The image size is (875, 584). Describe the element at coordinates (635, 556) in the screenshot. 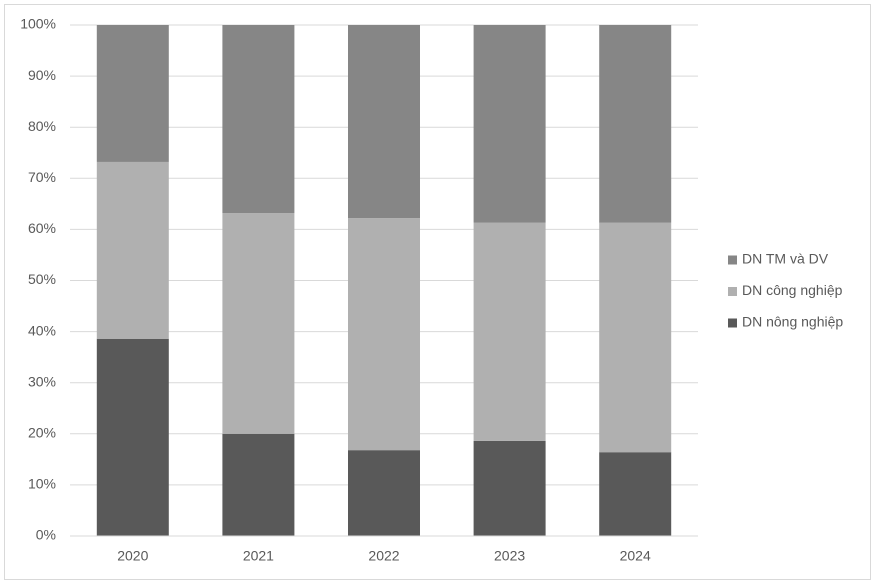

I see `x-tick-label: 2024` at that location.